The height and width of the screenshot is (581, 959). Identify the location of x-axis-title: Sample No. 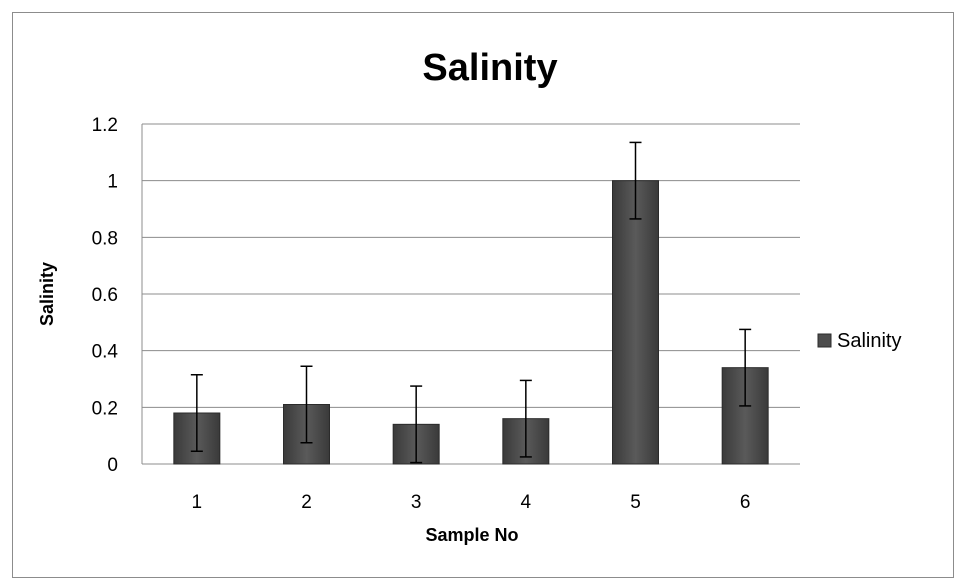
(471, 535).